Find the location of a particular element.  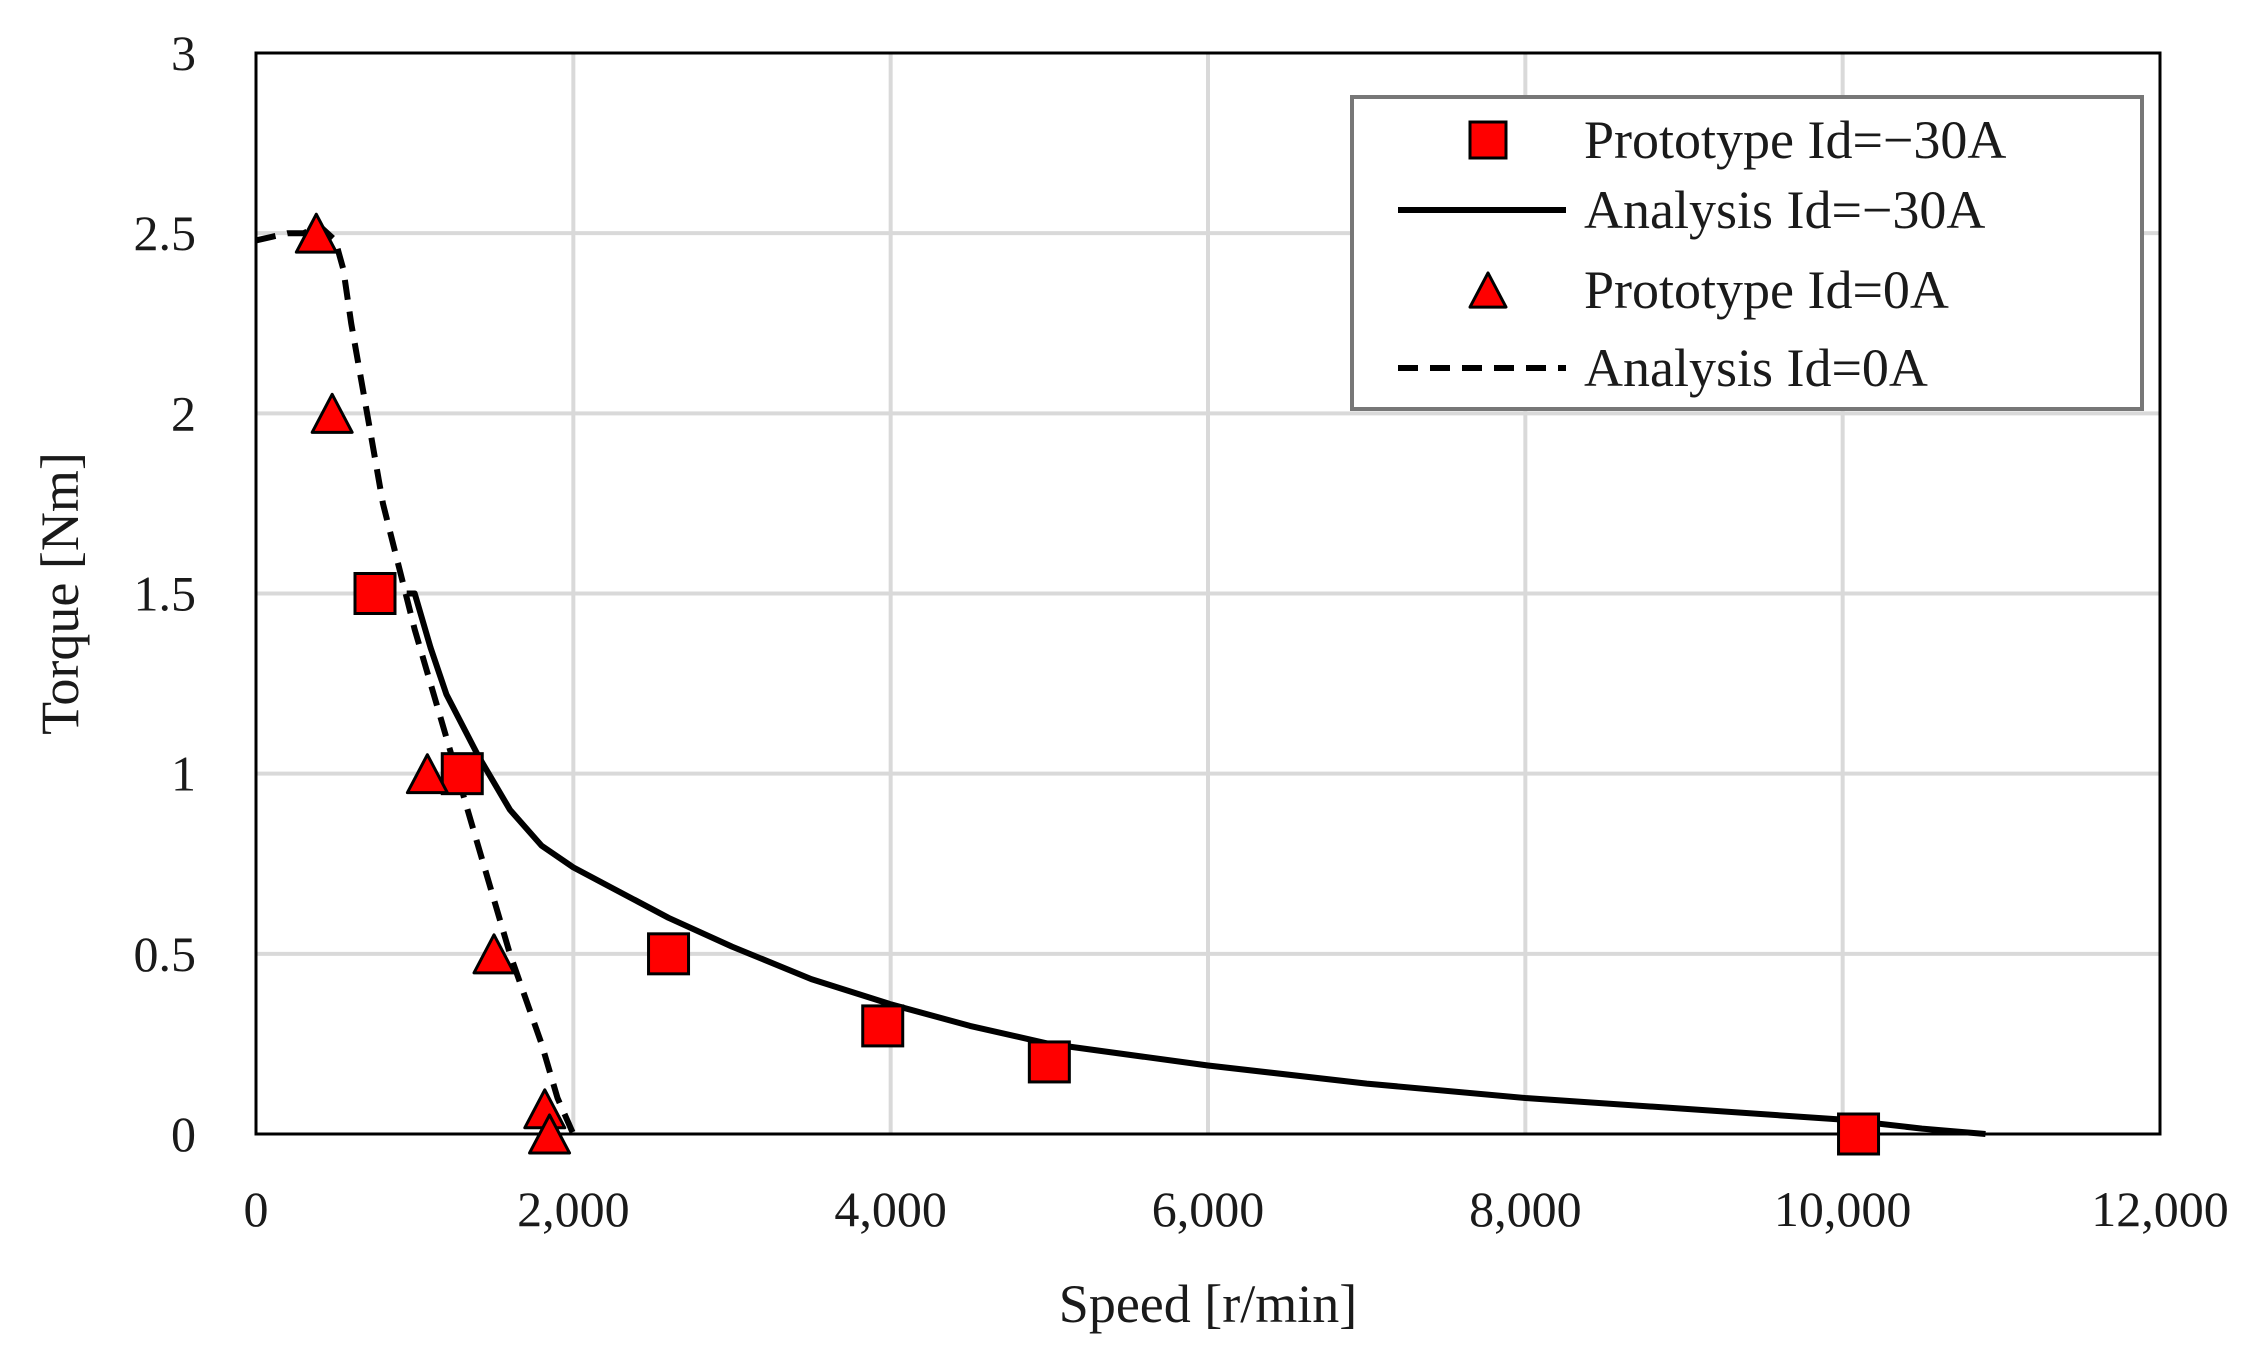

x-tick-label: 6,000 is located at coordinates (1208, 1209).